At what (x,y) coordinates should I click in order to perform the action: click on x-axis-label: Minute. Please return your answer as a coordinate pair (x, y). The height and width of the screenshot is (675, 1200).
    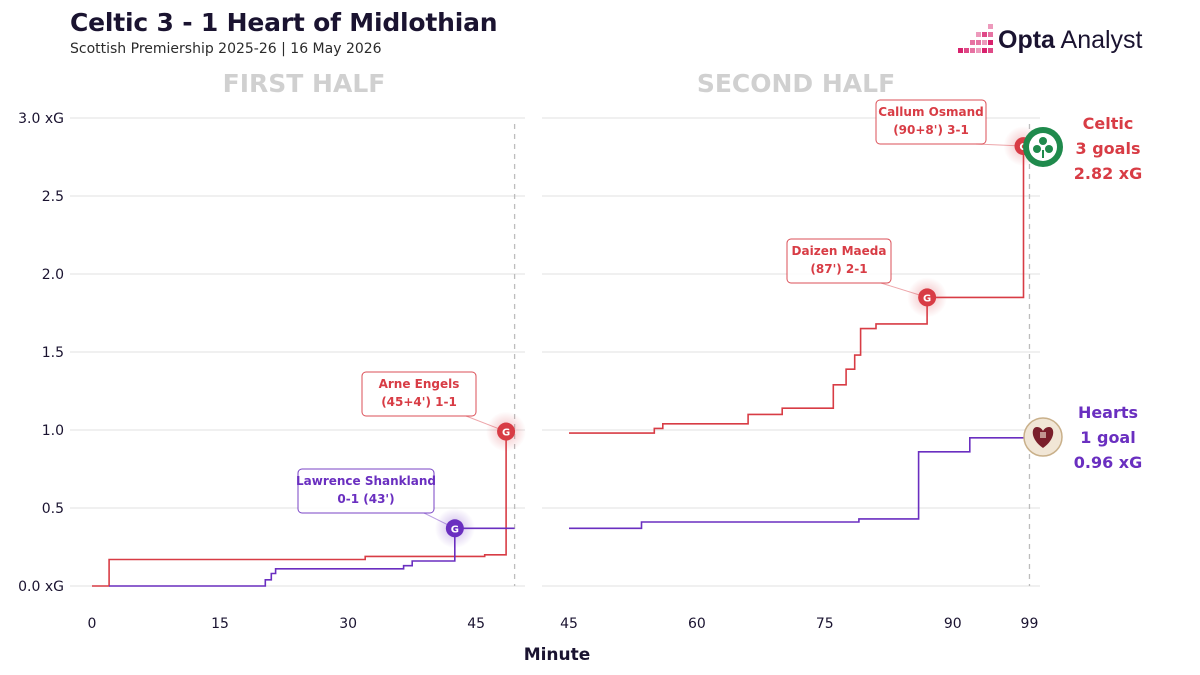
    Looking at the image, I should click on (557, 655).